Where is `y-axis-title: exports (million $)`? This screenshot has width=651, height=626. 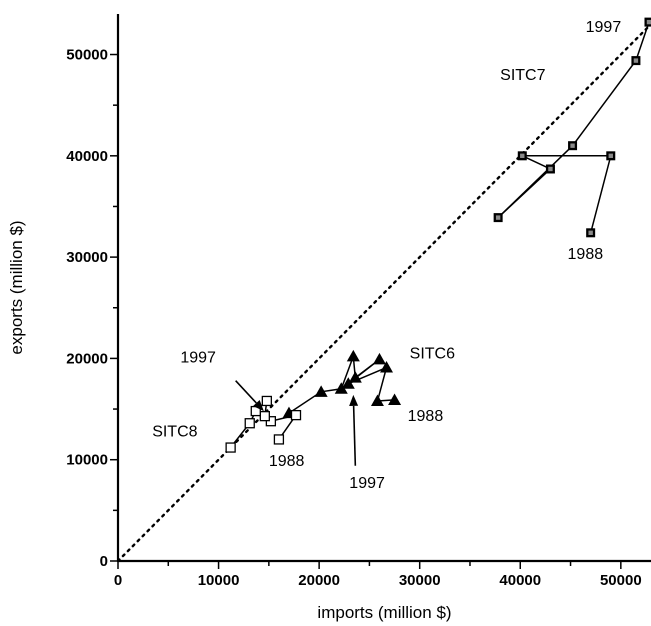
y-axis-title: exports (million $) is located at coordinates (16, 287).